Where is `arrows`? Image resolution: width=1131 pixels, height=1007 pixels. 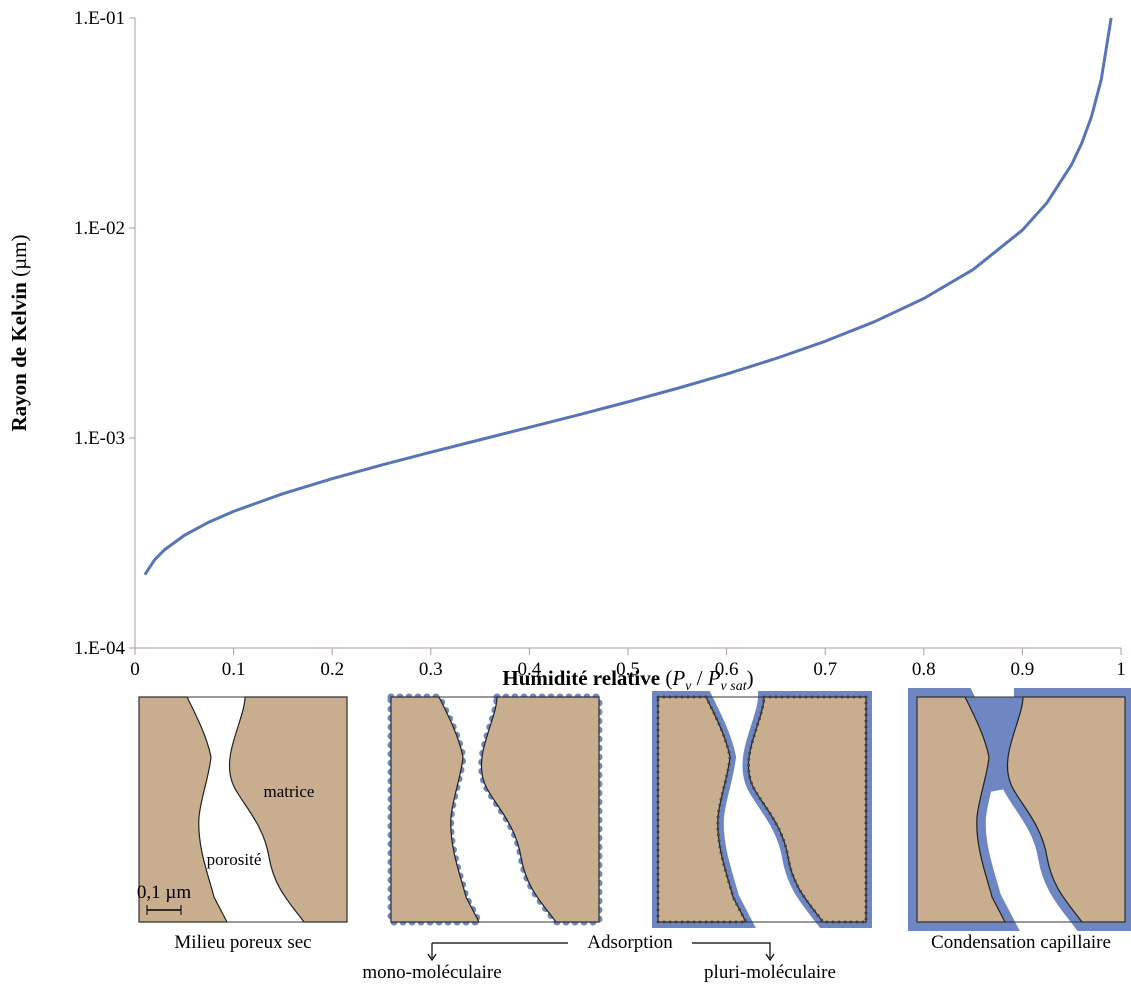
arrows is located at coordinates (601, 952).